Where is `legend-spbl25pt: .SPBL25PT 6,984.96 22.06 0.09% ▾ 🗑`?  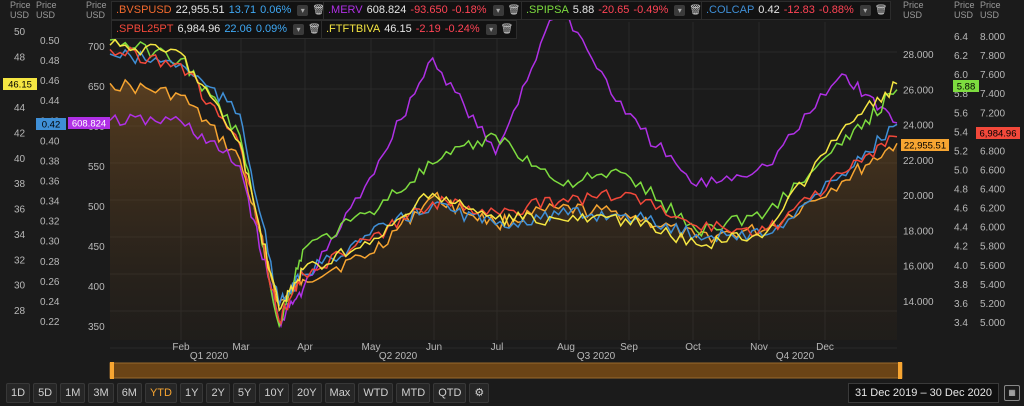
legend-spbl25pt: .SPBL25PT 6,984.96 22.06 0.09% ▾ 🗑 is located at coordinates (218, 29).